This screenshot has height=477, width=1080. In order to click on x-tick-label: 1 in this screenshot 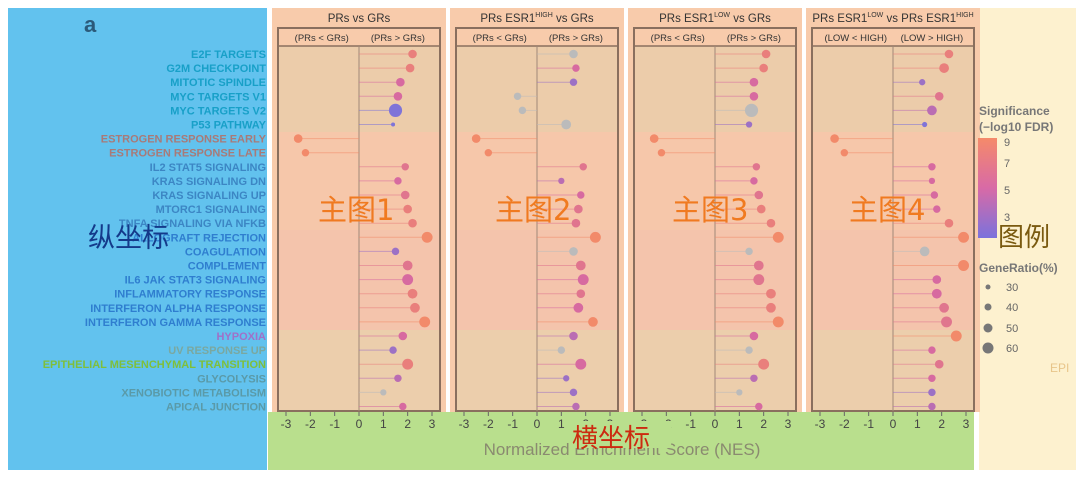, I will do `click(739, 424)`.